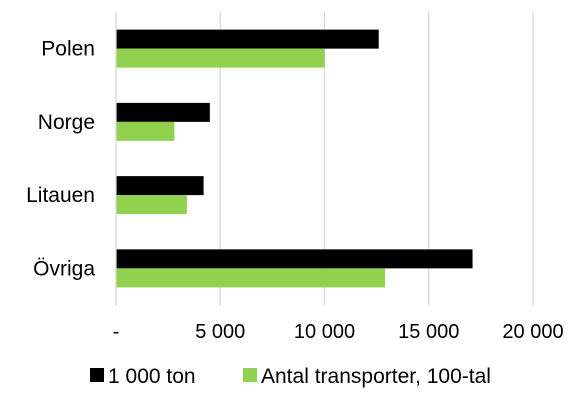 Image resolution: width=573 pixels, height=400 pixels. I want to click on category-label: Norge, so click(66, 122).